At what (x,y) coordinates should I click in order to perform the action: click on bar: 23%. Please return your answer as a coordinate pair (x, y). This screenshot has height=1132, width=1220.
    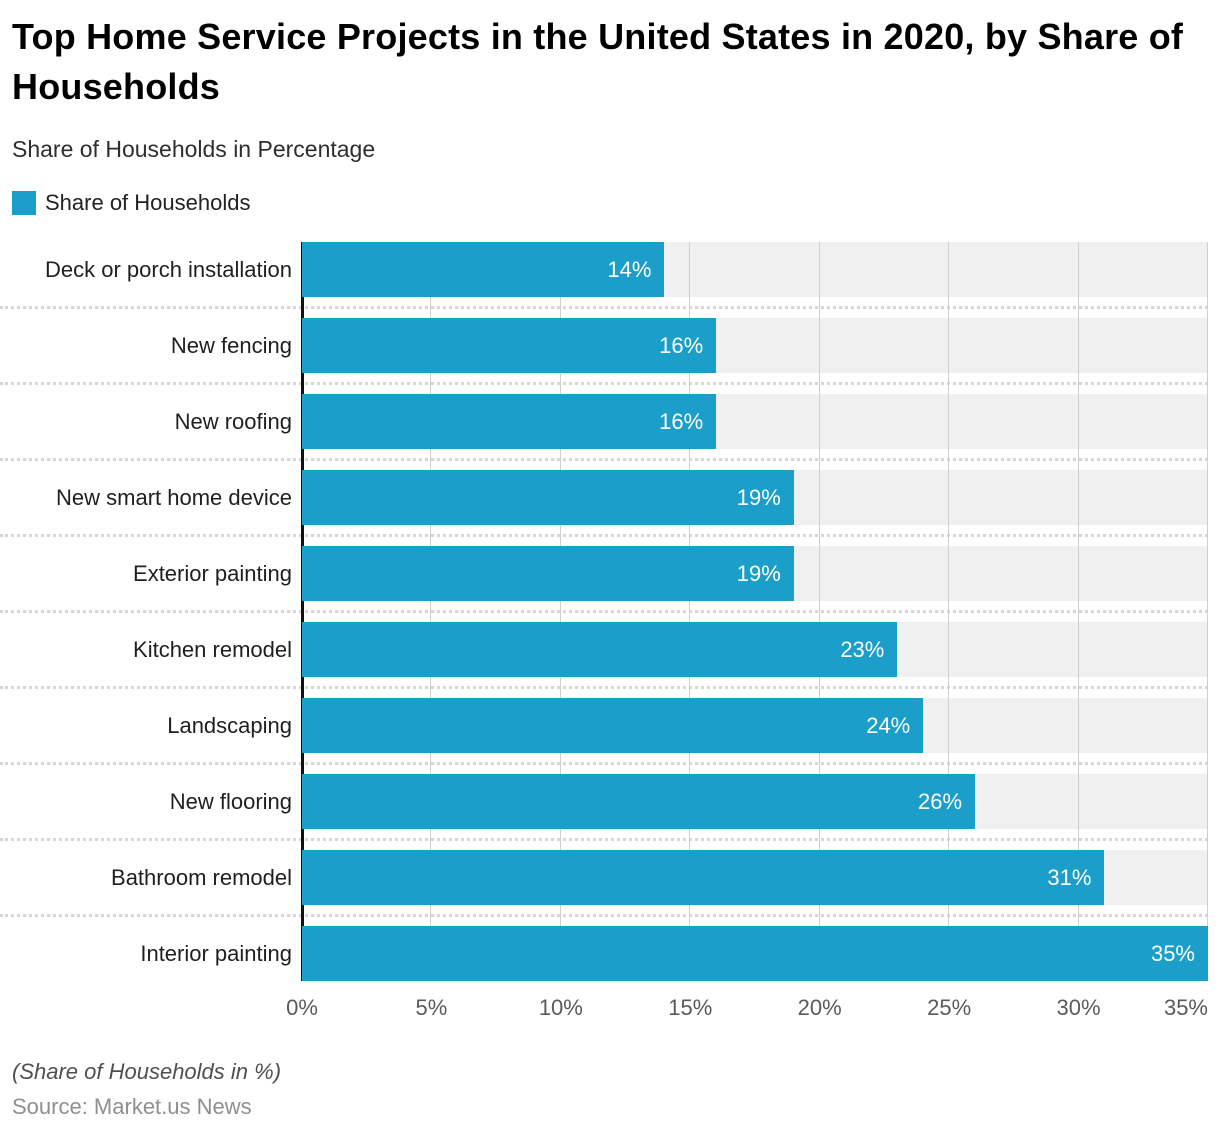
    Looking at the image, I should click on (600, 649).